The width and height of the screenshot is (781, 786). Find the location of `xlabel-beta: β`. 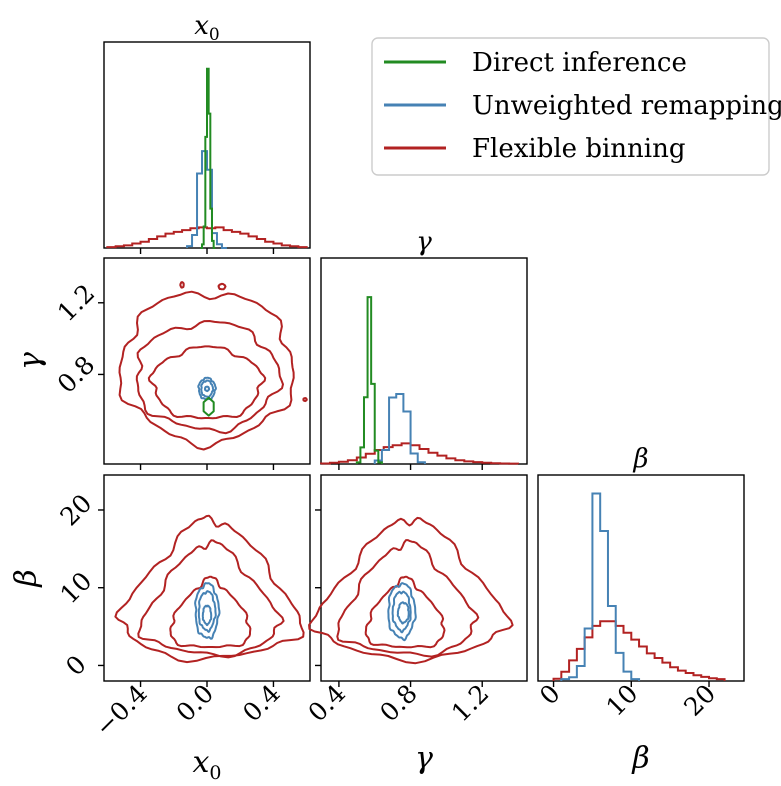

xlabel-beta: β is located at coordinates (640, 758).